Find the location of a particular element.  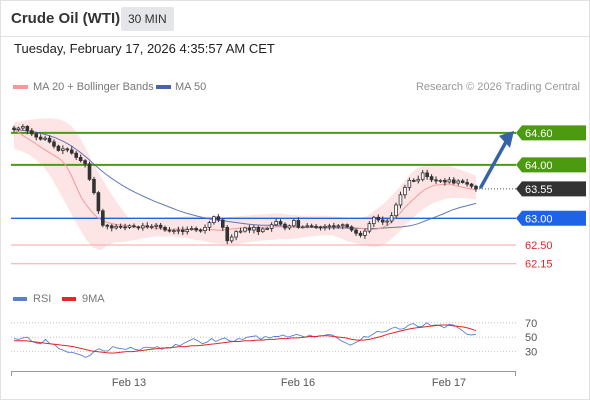

svg-text: 63.00 is located at coordinates (539, 219).